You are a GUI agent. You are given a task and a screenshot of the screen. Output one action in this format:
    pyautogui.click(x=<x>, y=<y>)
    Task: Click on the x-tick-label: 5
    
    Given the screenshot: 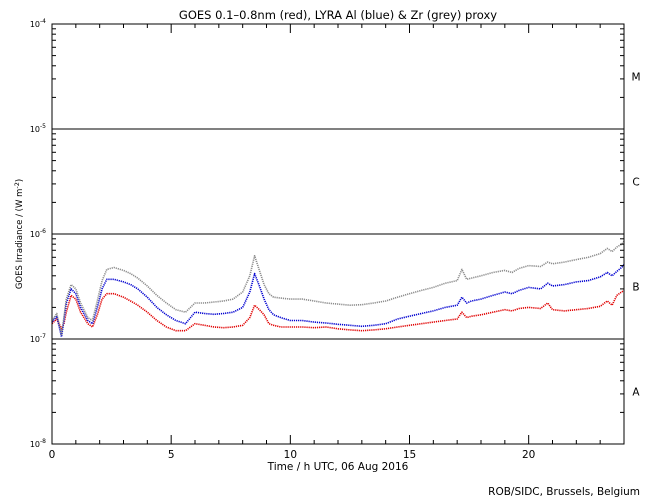 What is the action you would take?
    pyautogui.click(x=171, y=455)
    